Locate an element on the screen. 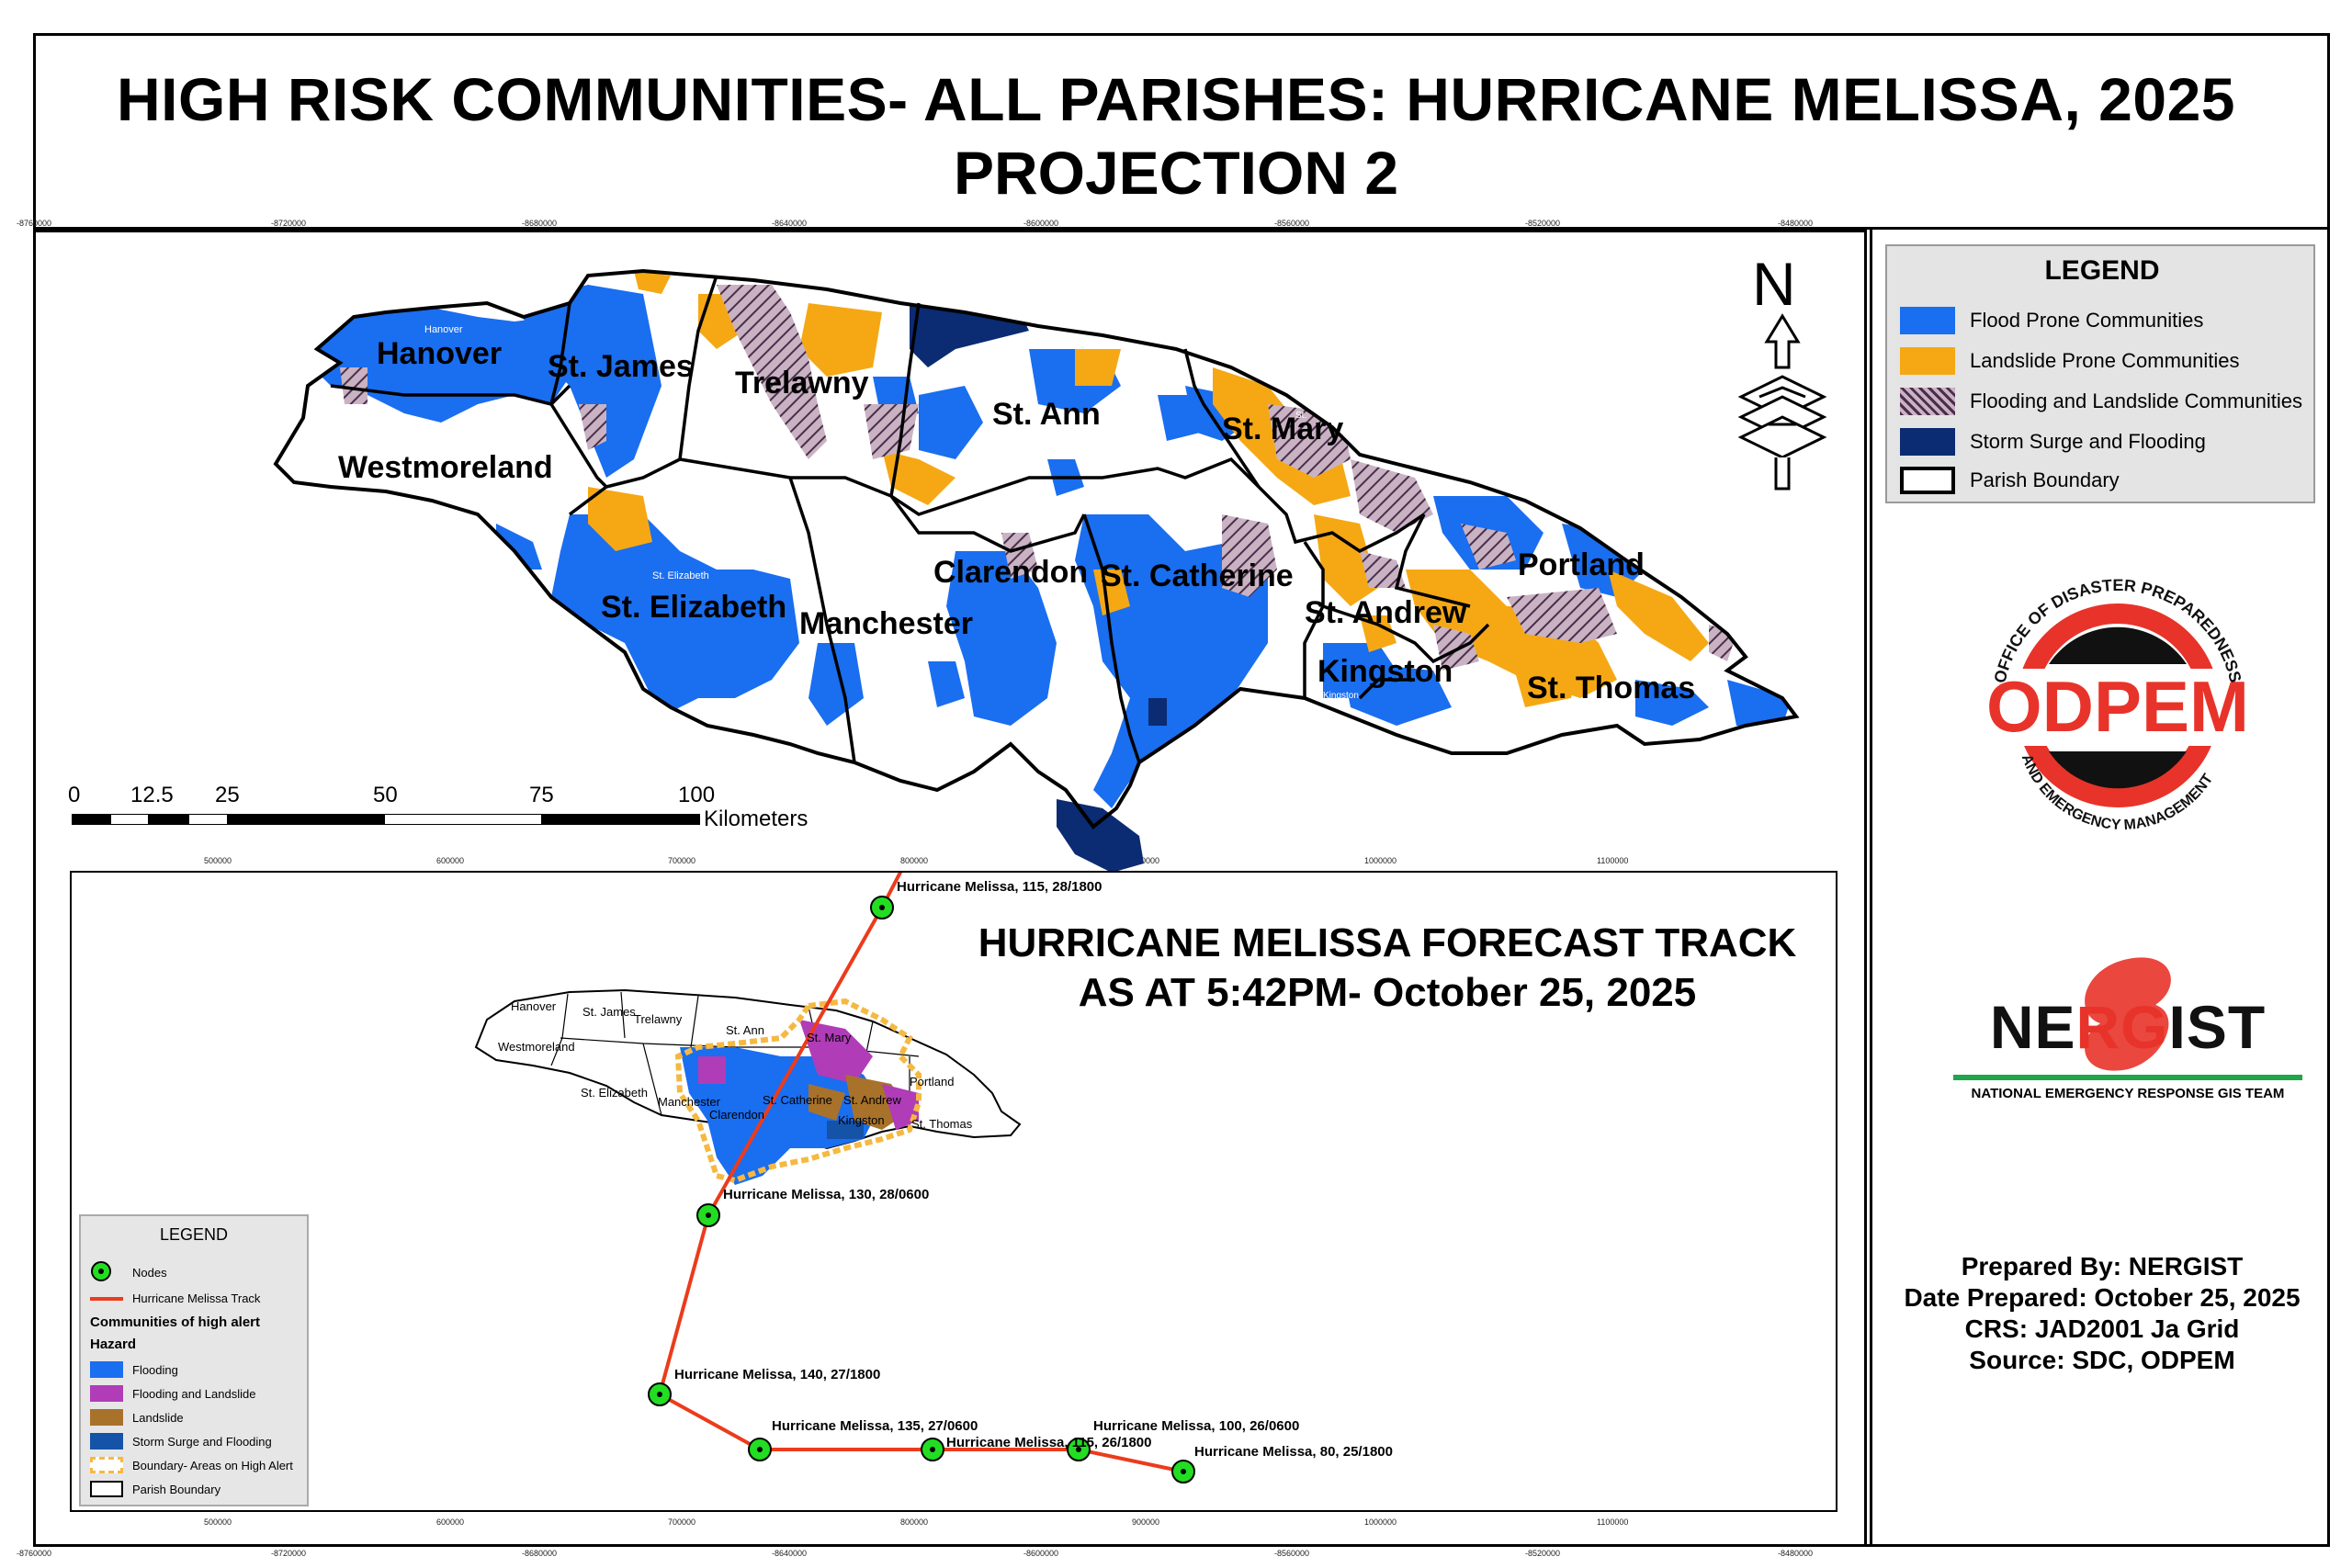 The image size is (2352, 1568). legend-label: Parish Boundary is located at coordinates (2045, 480).